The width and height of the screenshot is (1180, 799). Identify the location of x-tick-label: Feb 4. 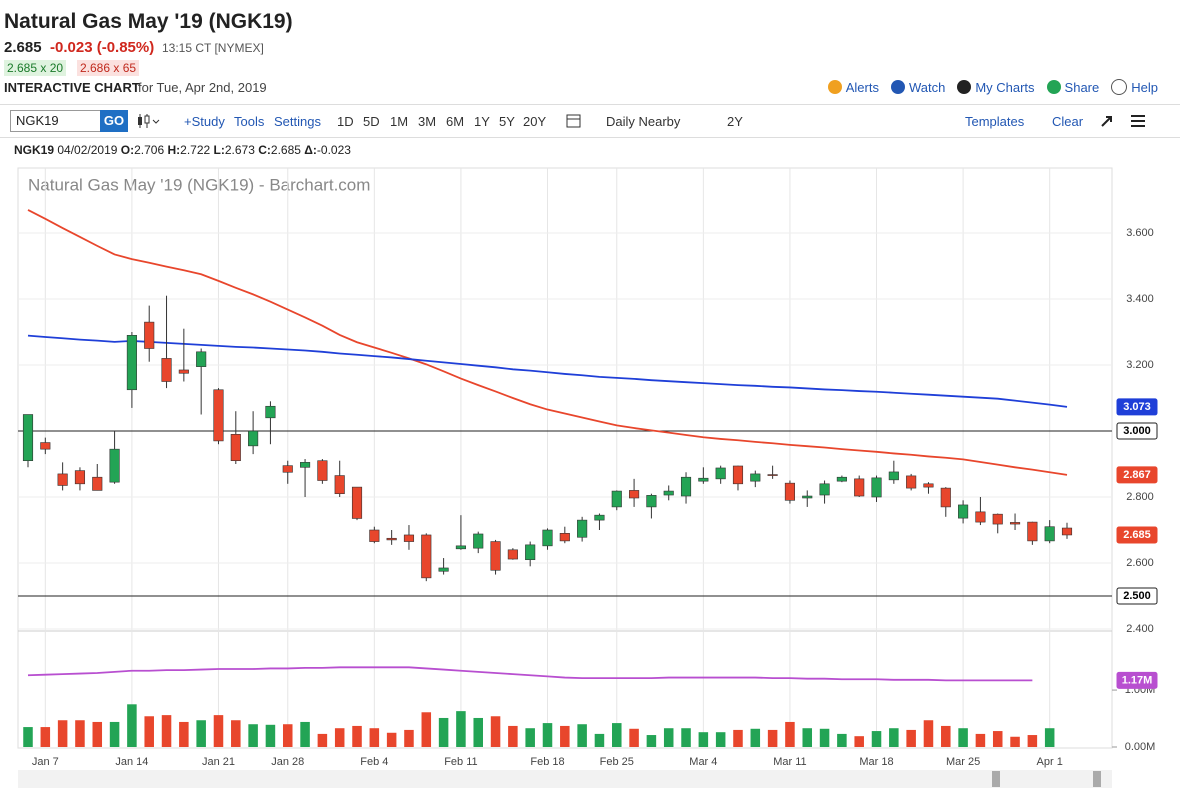
(374, 762).